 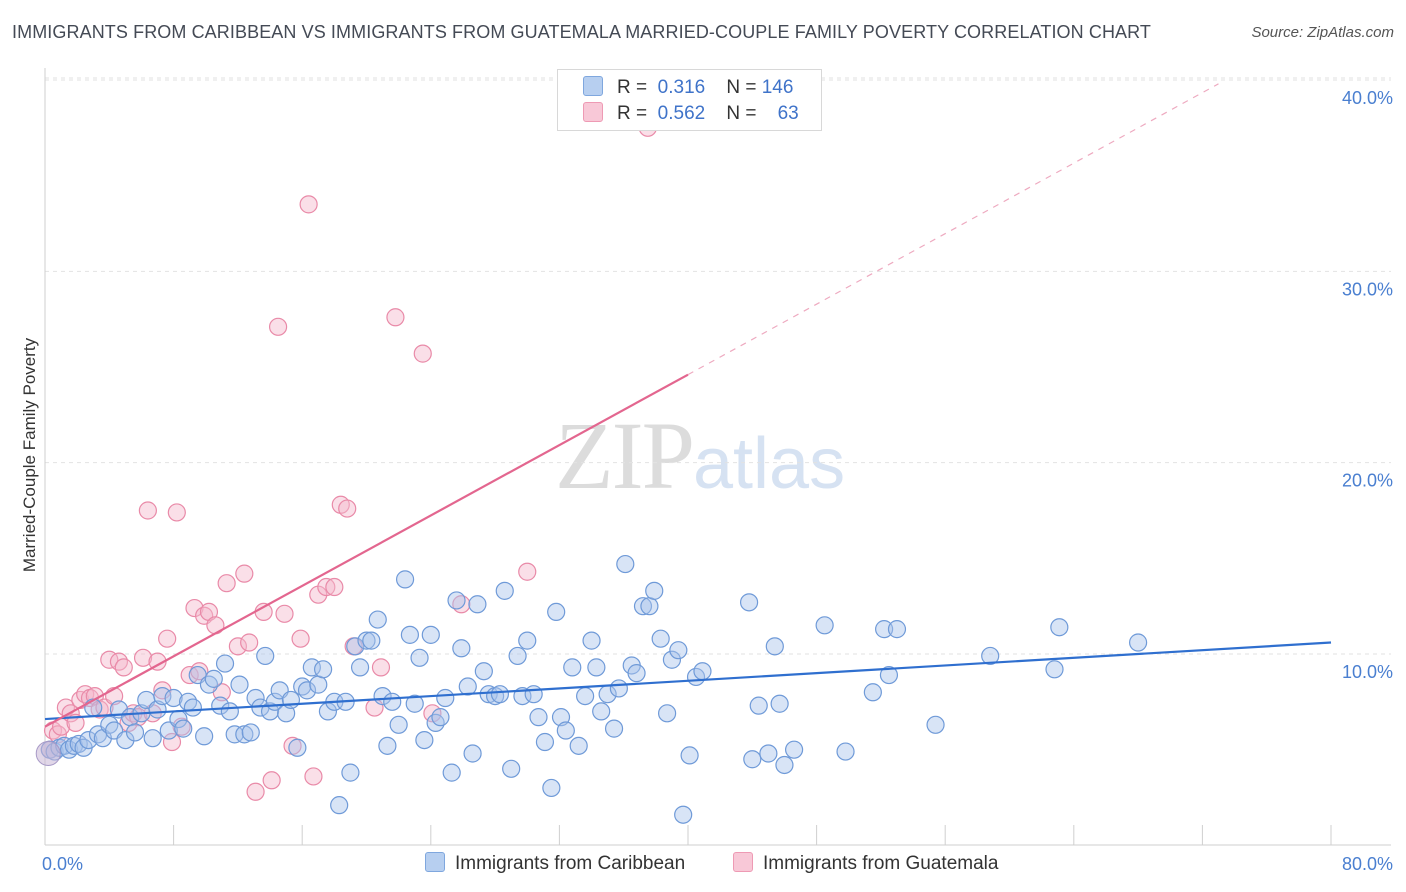 What do you see at coordinates (688, 681) in the screenshot?
I see `trend-line-caribbean` at bounding box center [688, 681].